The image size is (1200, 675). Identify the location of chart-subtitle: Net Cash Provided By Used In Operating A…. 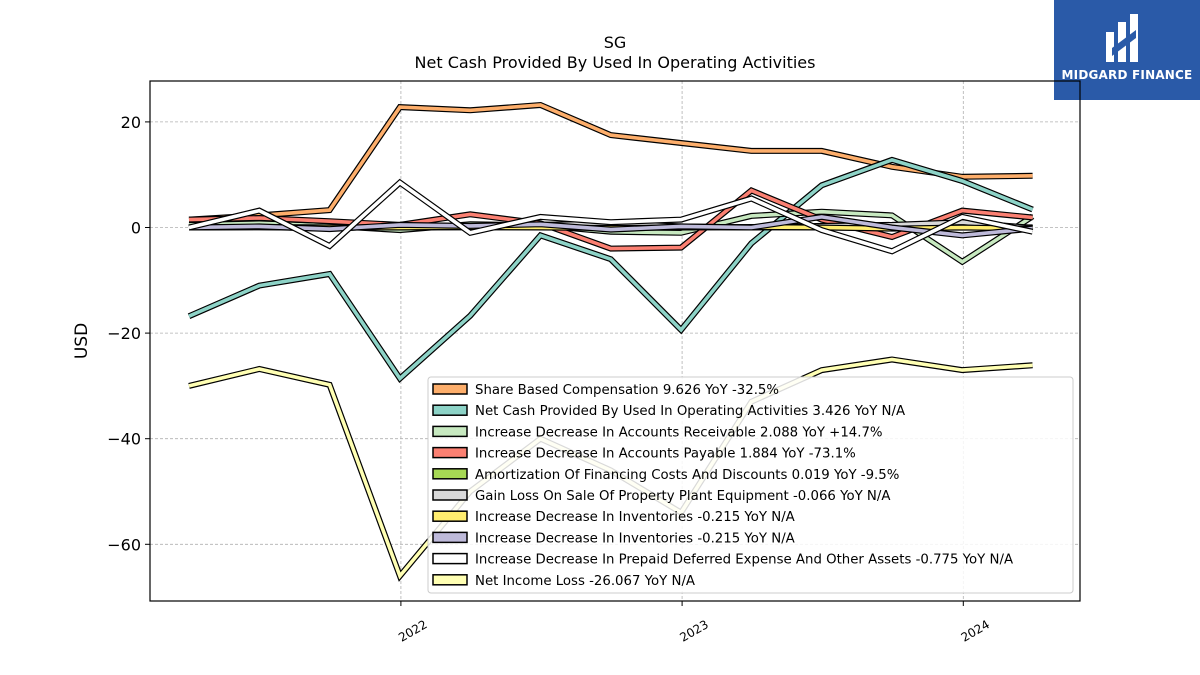
(615, 62).